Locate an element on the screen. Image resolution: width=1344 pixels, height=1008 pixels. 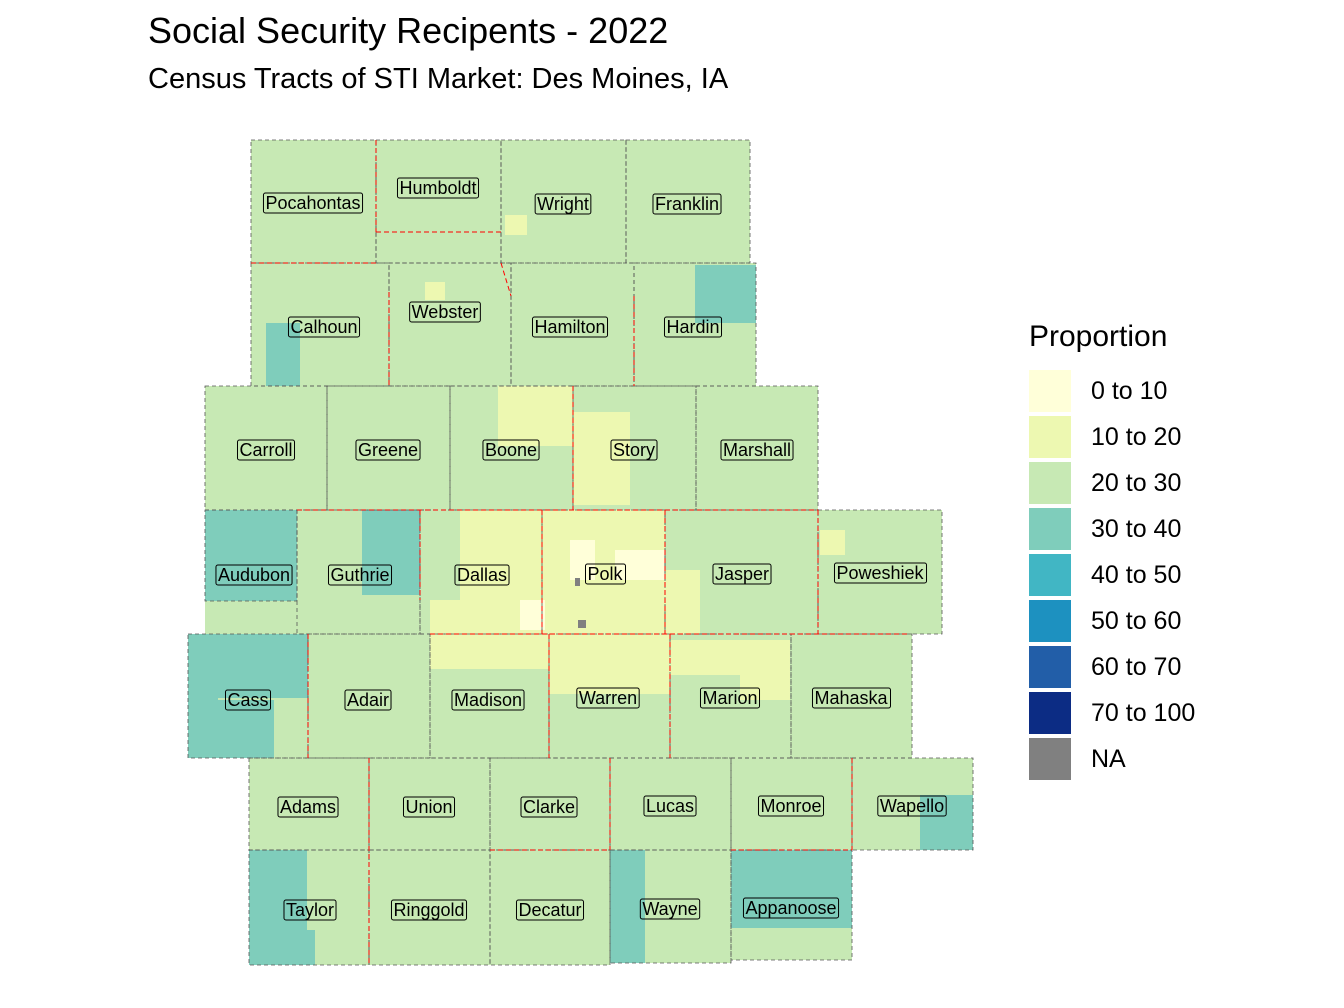
county-name: Warren is located at coordinates (608, 698).